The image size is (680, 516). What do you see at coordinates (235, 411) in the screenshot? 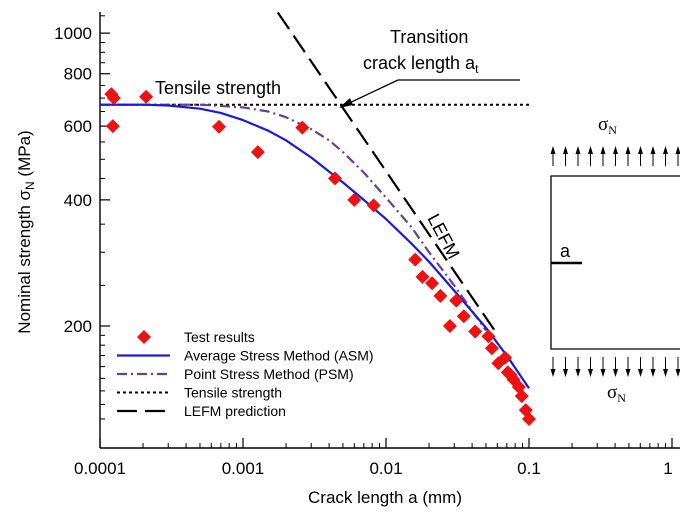
I see `legend-label: LEFM prediction` at bounding box center [235, 411].